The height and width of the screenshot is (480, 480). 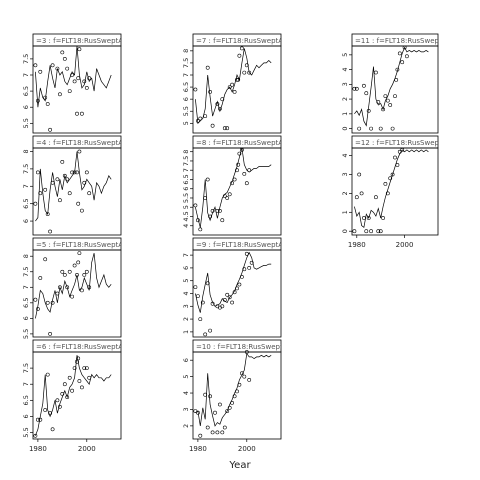 What do you see at coordinates (240, 465) in the screenshot?
I see `x-axis-title: Year` at bounding box center [240, 465].